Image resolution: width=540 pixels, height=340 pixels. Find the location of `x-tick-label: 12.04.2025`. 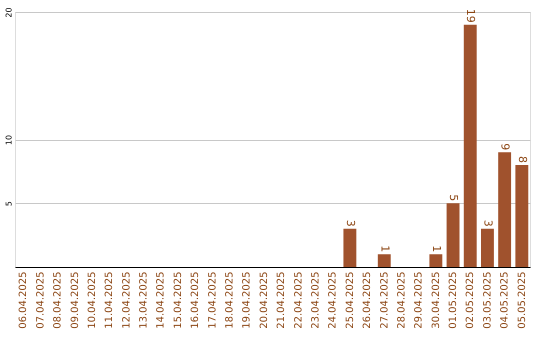

x-tick-label: 12.04.2025 is located at coordinates (126, 300).